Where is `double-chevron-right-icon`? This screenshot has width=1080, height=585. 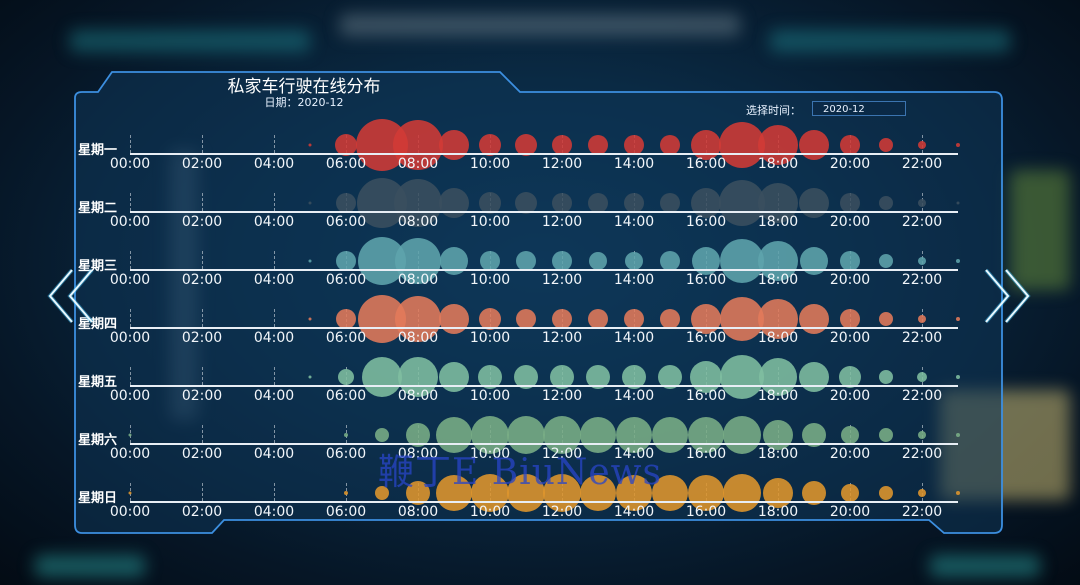 double-chevron-right-icon is located at coordinates (1008, 296).